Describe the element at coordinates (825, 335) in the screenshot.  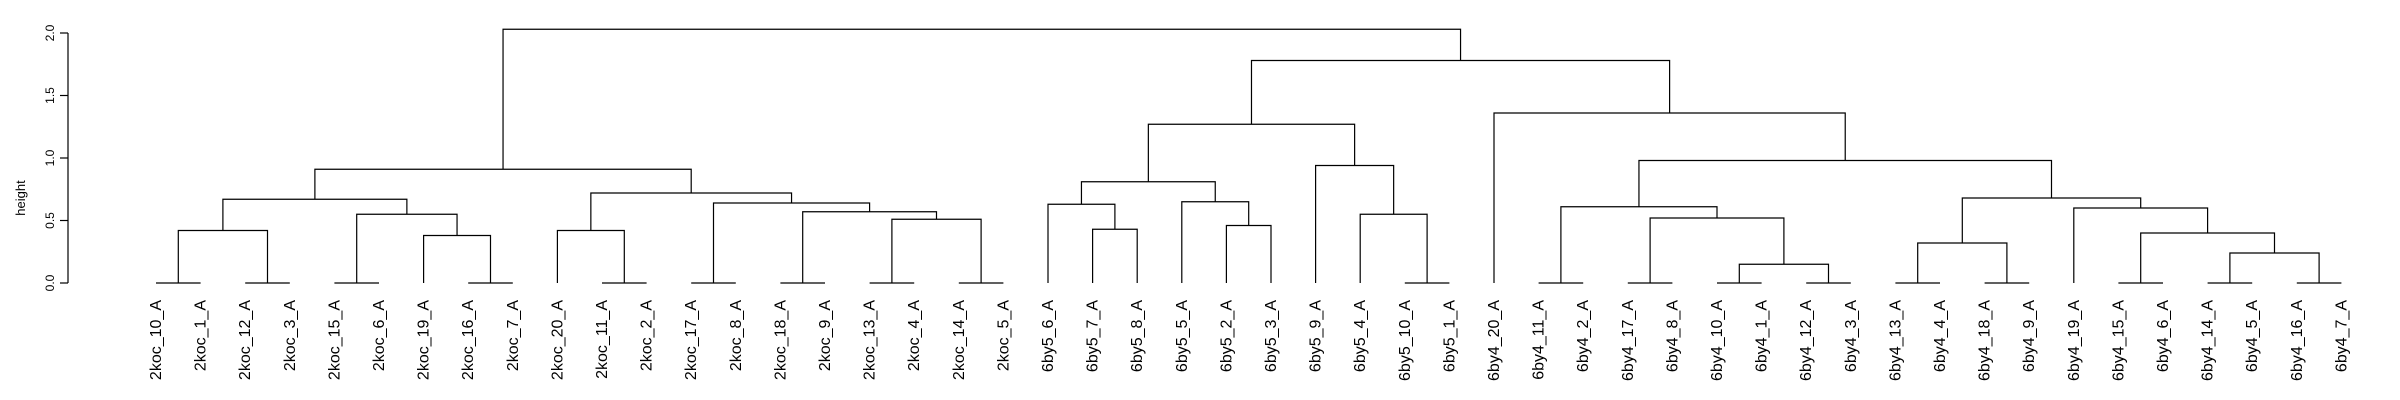
I see `leaf-label: 2koc_9_A` at that location.